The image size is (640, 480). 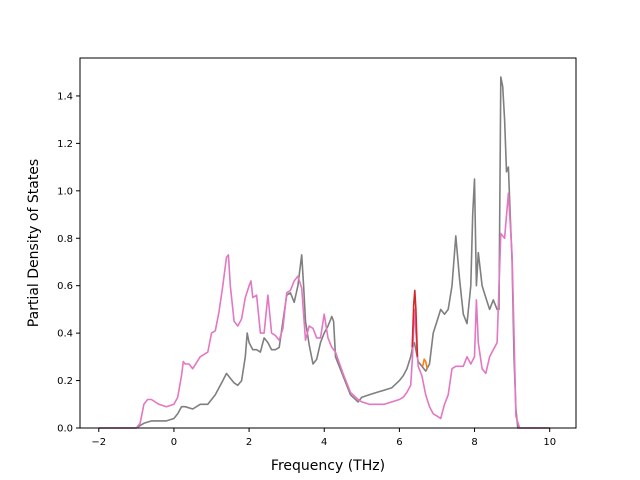 I want to click on y-tick-label: 0.8, so click(x=65, y=239).